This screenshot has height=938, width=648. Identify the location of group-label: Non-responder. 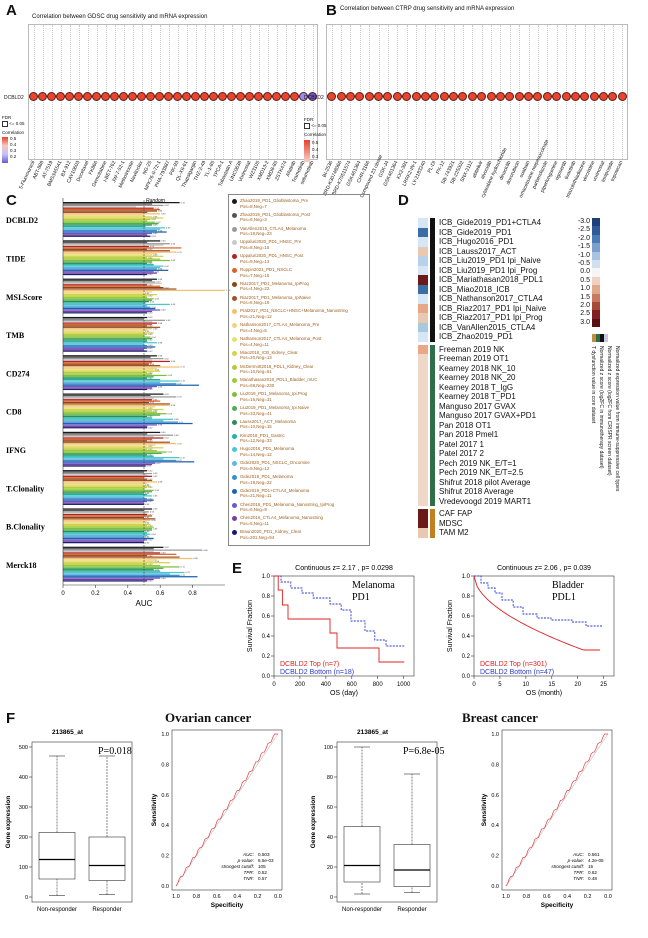
(362, 910).